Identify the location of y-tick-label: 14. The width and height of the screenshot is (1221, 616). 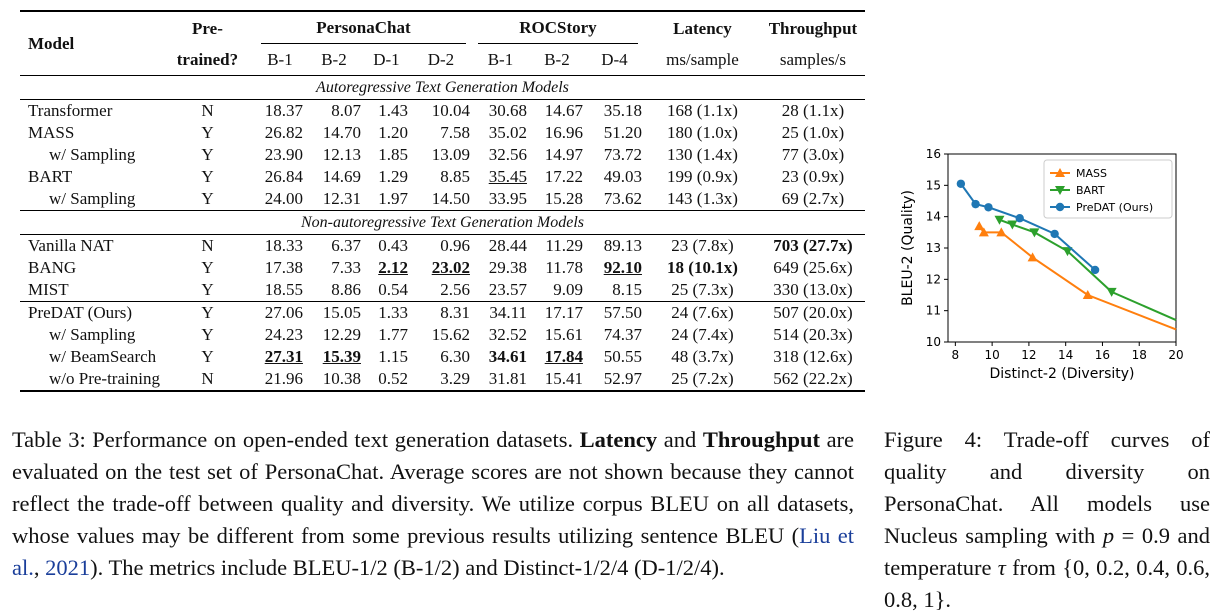
(933, 217).